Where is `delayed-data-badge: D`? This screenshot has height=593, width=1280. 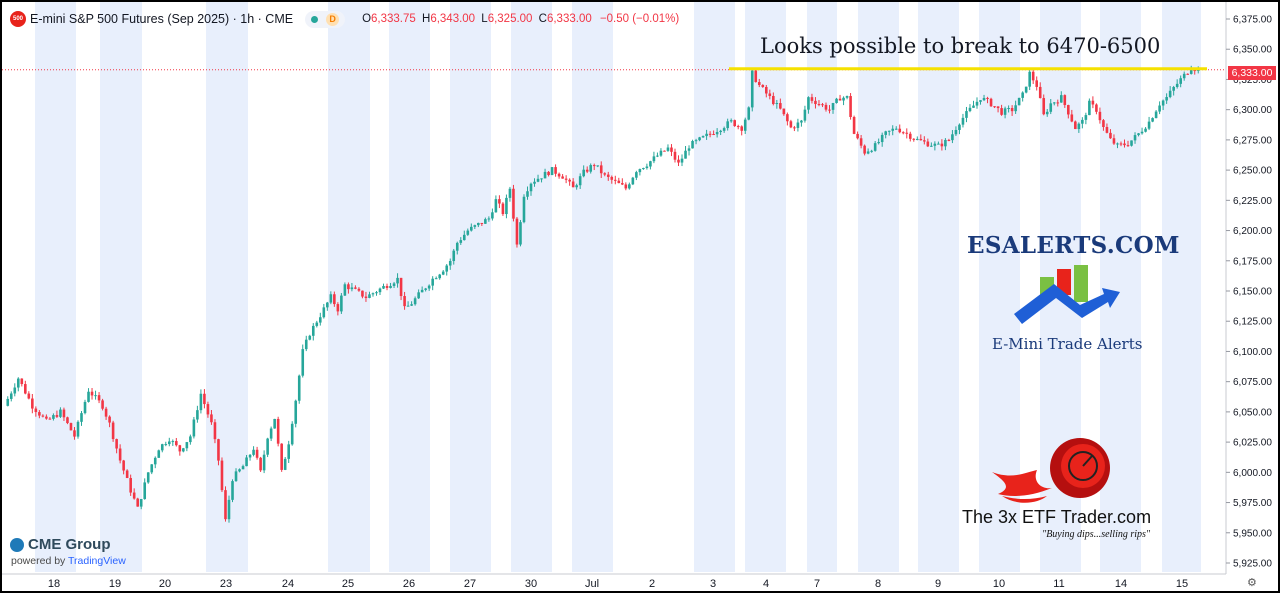
delayed-data-badge: D is located at coordinates (333, 19).